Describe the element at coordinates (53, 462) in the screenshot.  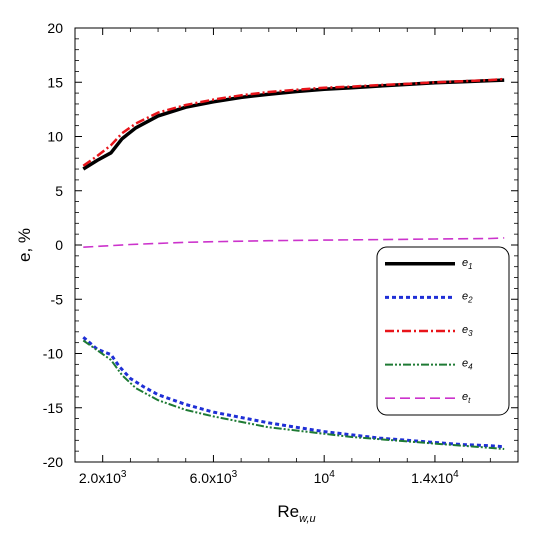
I see `y-tick-label: -20` at that location.